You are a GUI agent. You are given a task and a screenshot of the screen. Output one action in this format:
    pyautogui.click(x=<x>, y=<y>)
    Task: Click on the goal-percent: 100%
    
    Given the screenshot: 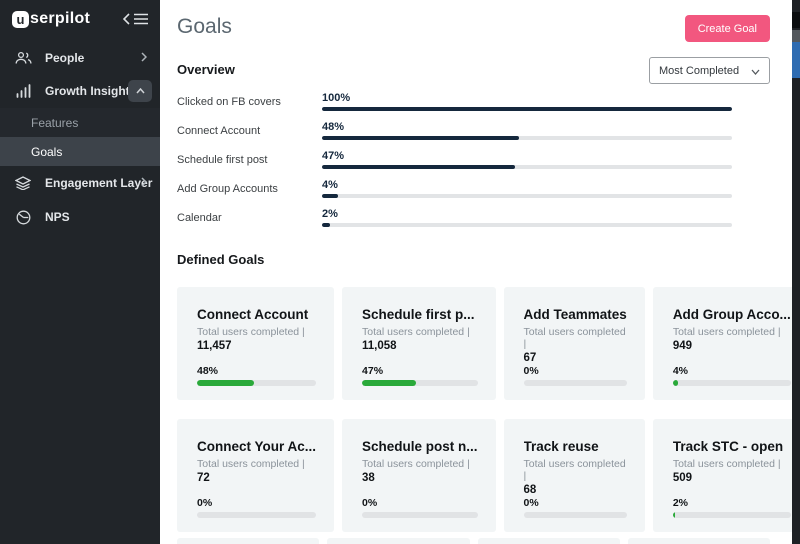 What is the action you would take?
    pyautogui.click(x=336, y=98)
    